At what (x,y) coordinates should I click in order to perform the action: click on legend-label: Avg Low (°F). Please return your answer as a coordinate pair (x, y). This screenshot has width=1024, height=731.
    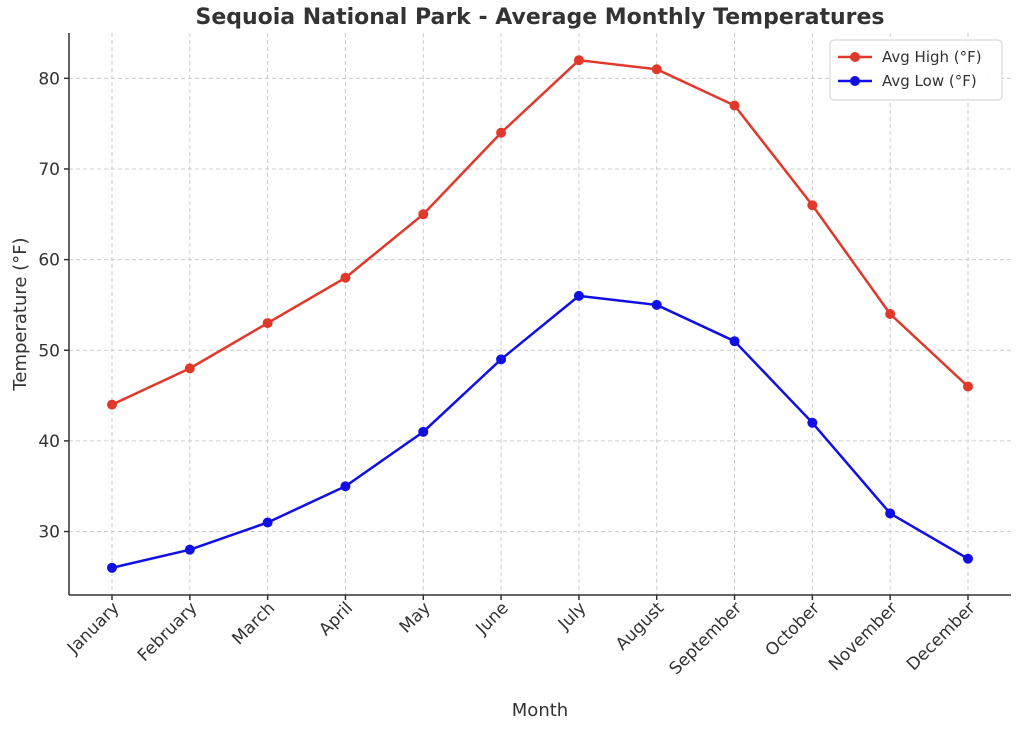
    Looking at the image, I should click on (929, 81).